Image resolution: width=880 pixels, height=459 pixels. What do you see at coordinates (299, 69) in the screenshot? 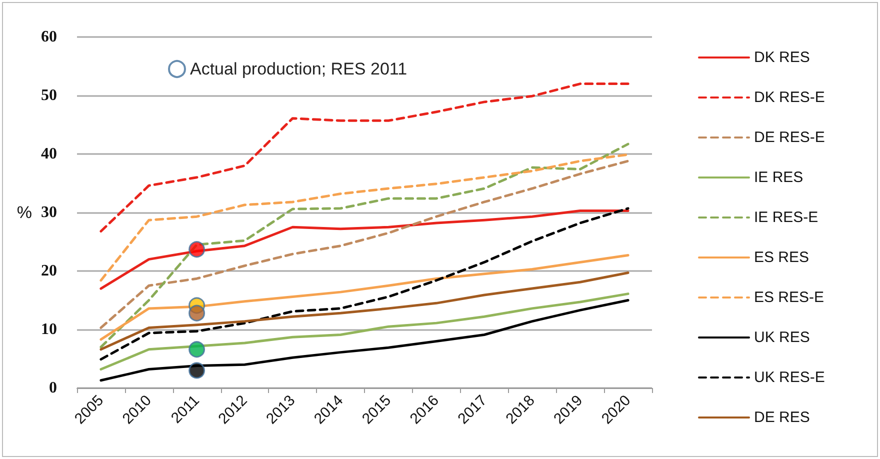
I see `legend-label: Actual production; RES 2011` at bounding box center [299, 69].